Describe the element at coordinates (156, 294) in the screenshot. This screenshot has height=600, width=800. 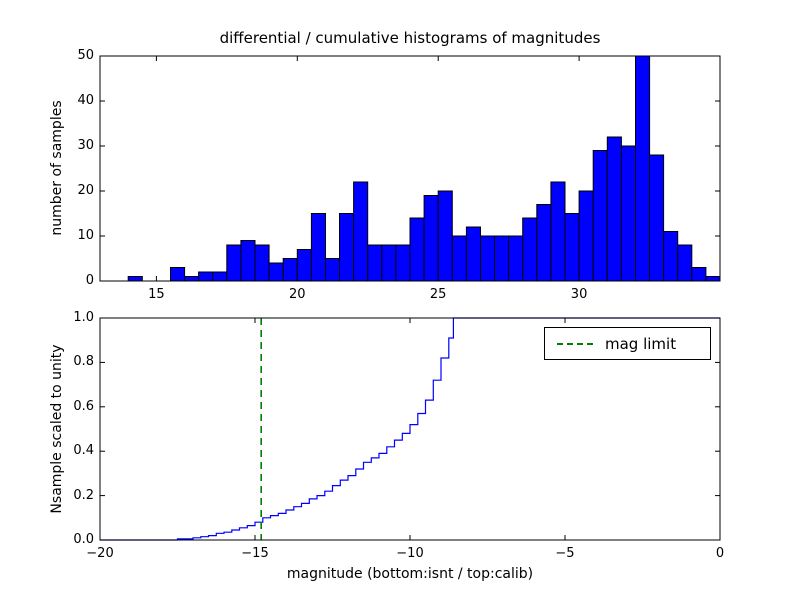
I see `tick-label: 15` at that location.